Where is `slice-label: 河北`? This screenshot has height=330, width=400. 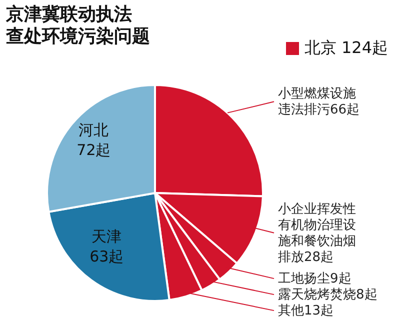
slice-label: 河北 is located at coordinates (93, 129).